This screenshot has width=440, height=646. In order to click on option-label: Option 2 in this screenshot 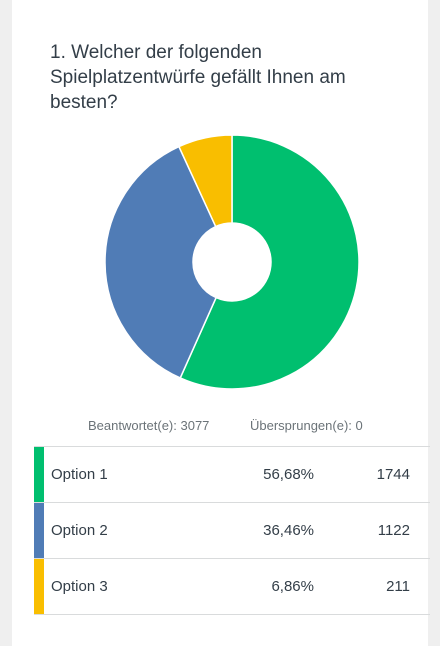, I will do `click(79, 530)`.